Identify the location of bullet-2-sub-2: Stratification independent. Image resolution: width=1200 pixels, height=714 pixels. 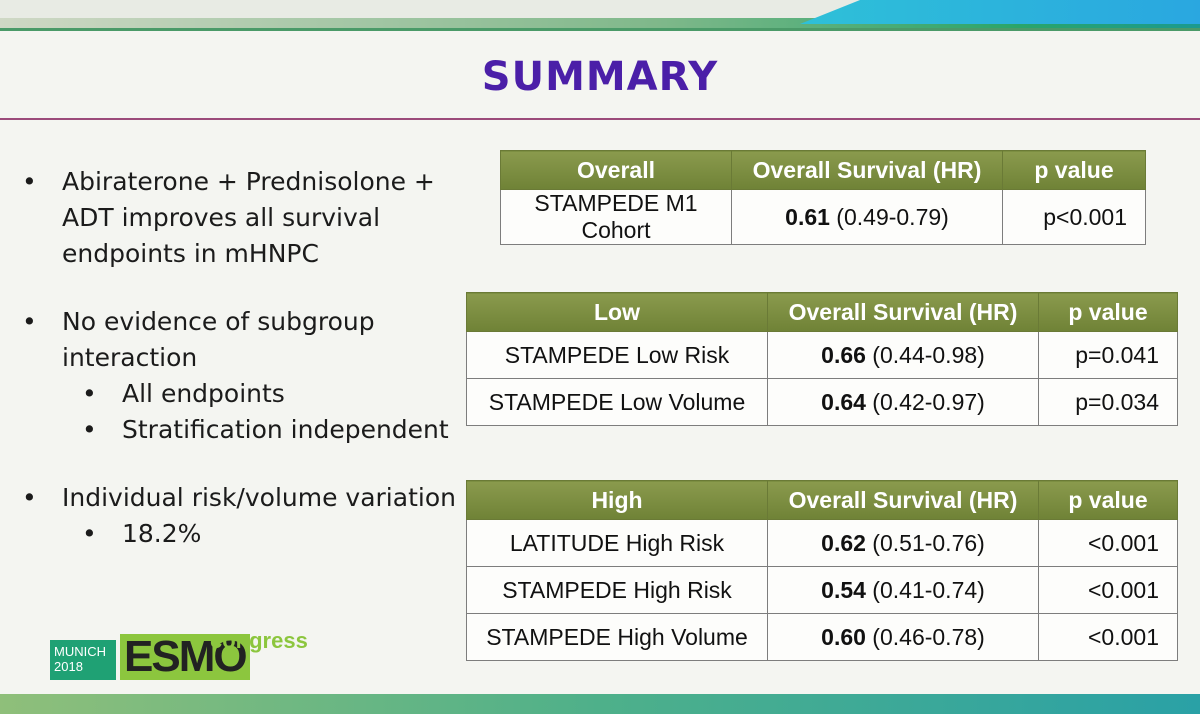
(285, 429).